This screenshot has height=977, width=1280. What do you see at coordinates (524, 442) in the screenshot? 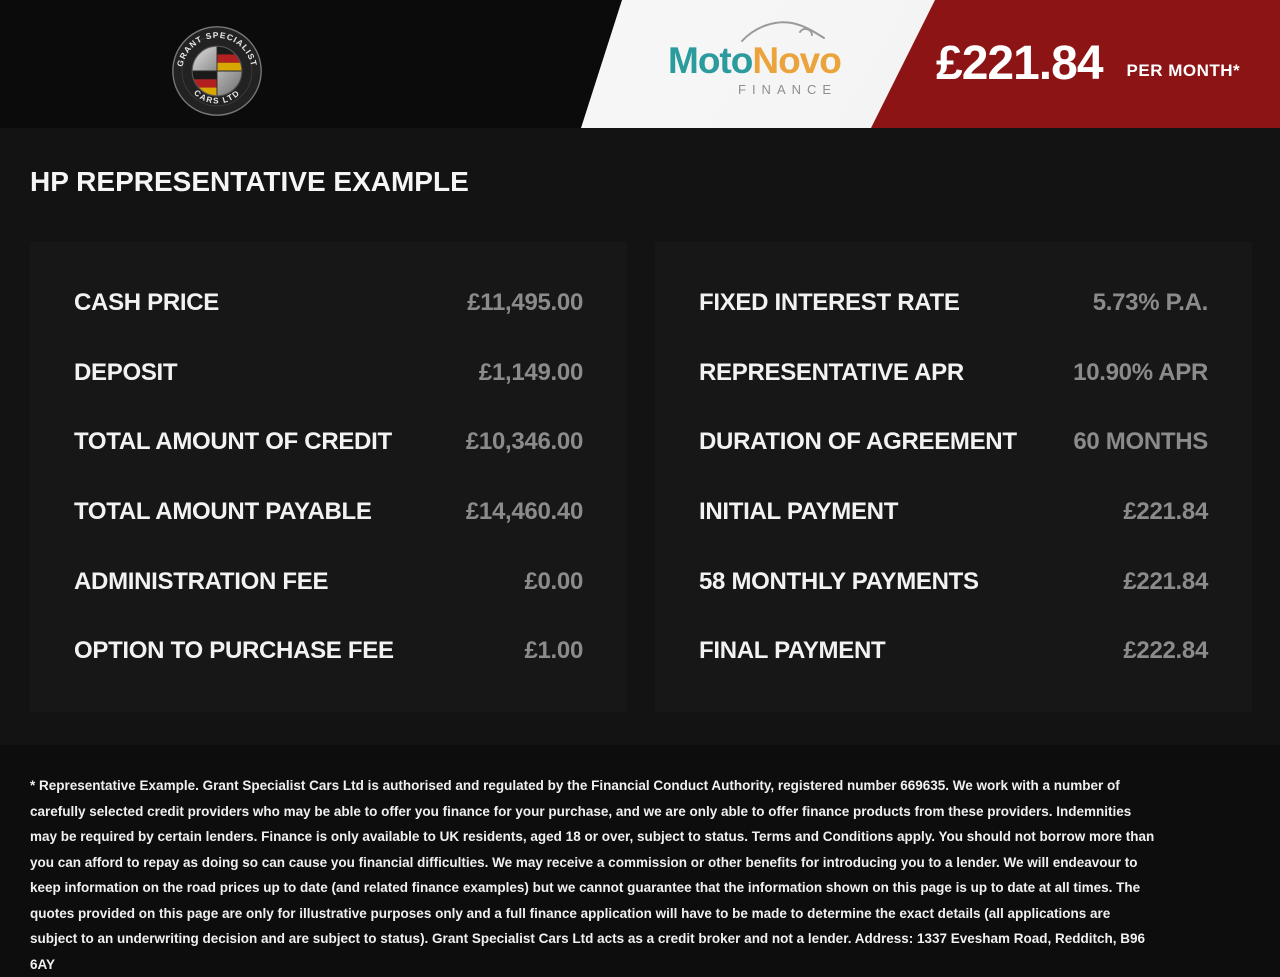
I see `row-value: £10,346.00` at bounding box center [524, 442].